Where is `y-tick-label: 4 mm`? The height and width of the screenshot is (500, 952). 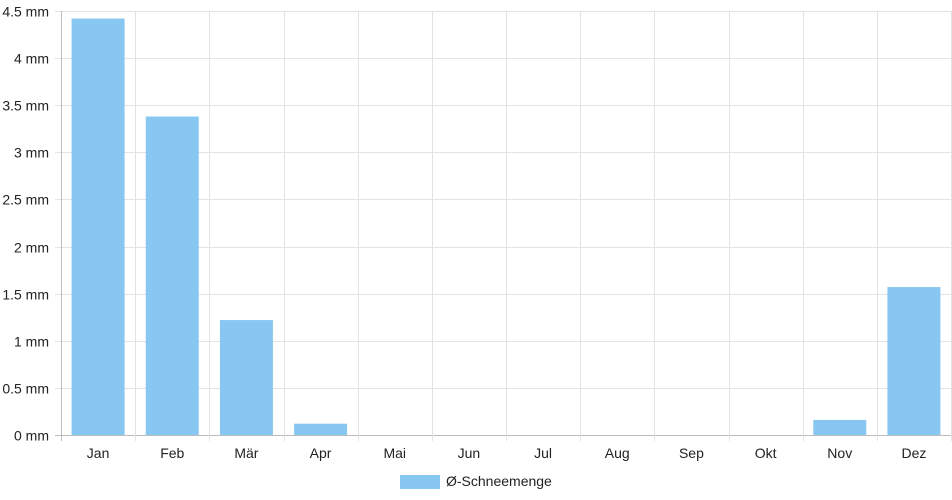
y-tick-label: 4 mm is located at coordinates (31, 59).